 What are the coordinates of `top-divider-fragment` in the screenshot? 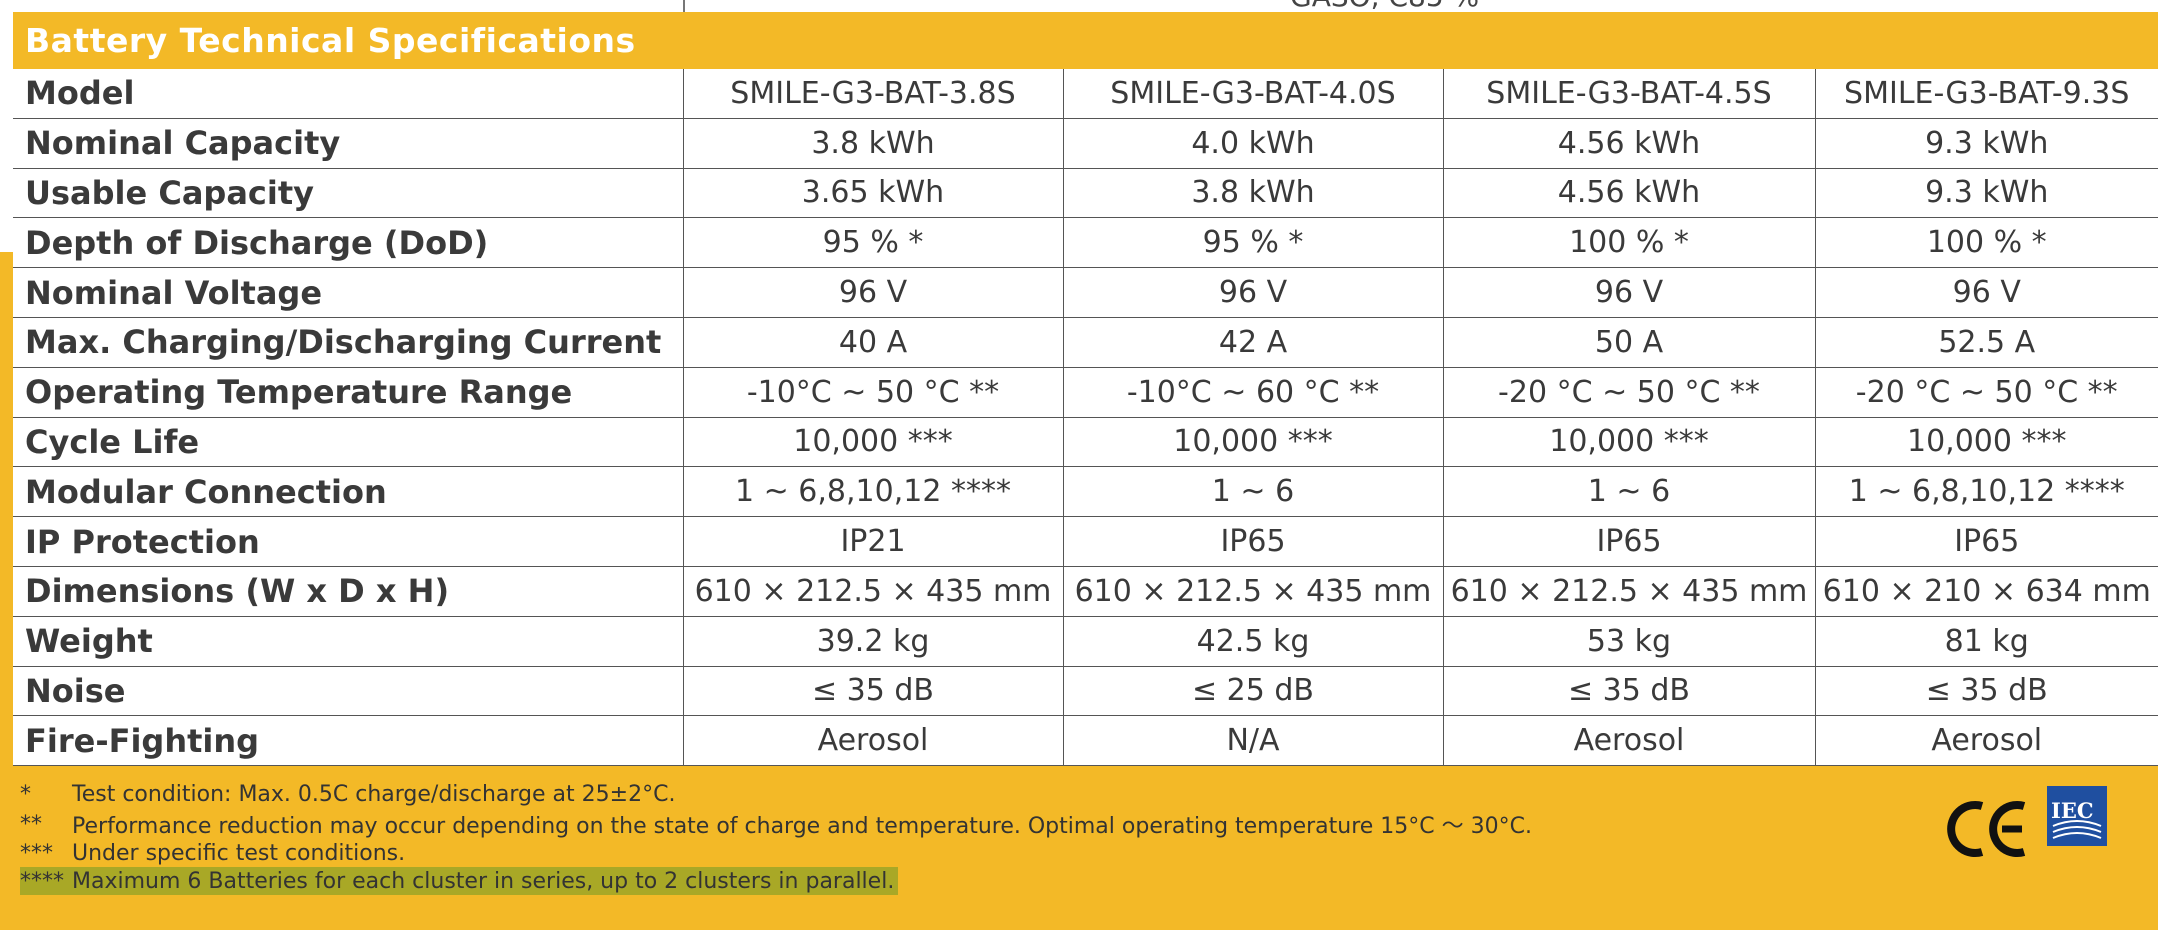 It's located at (684, 6).